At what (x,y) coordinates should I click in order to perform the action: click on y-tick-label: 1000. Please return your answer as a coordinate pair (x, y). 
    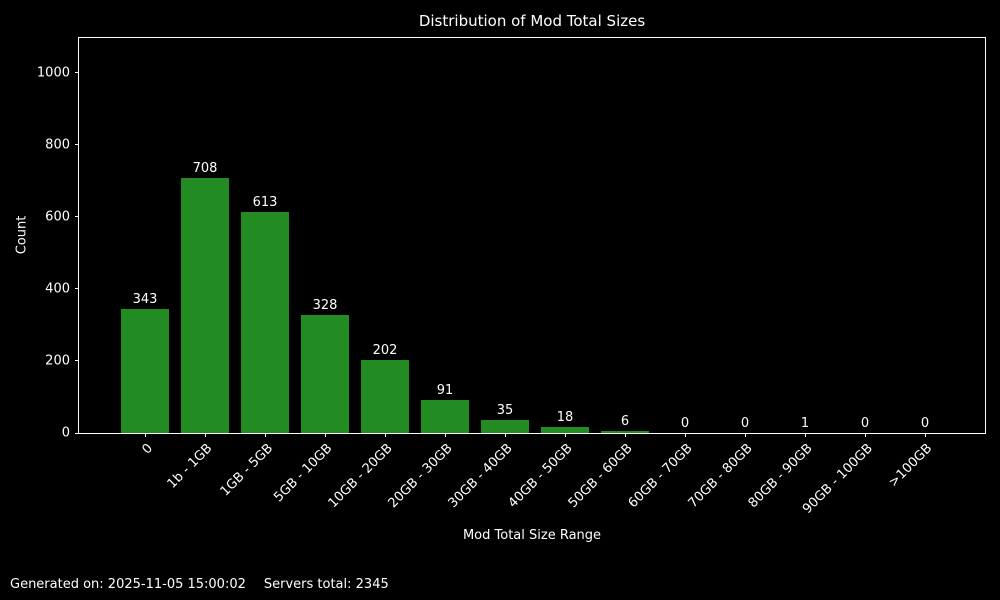
    Looking at the image, I should click on (53, 73).